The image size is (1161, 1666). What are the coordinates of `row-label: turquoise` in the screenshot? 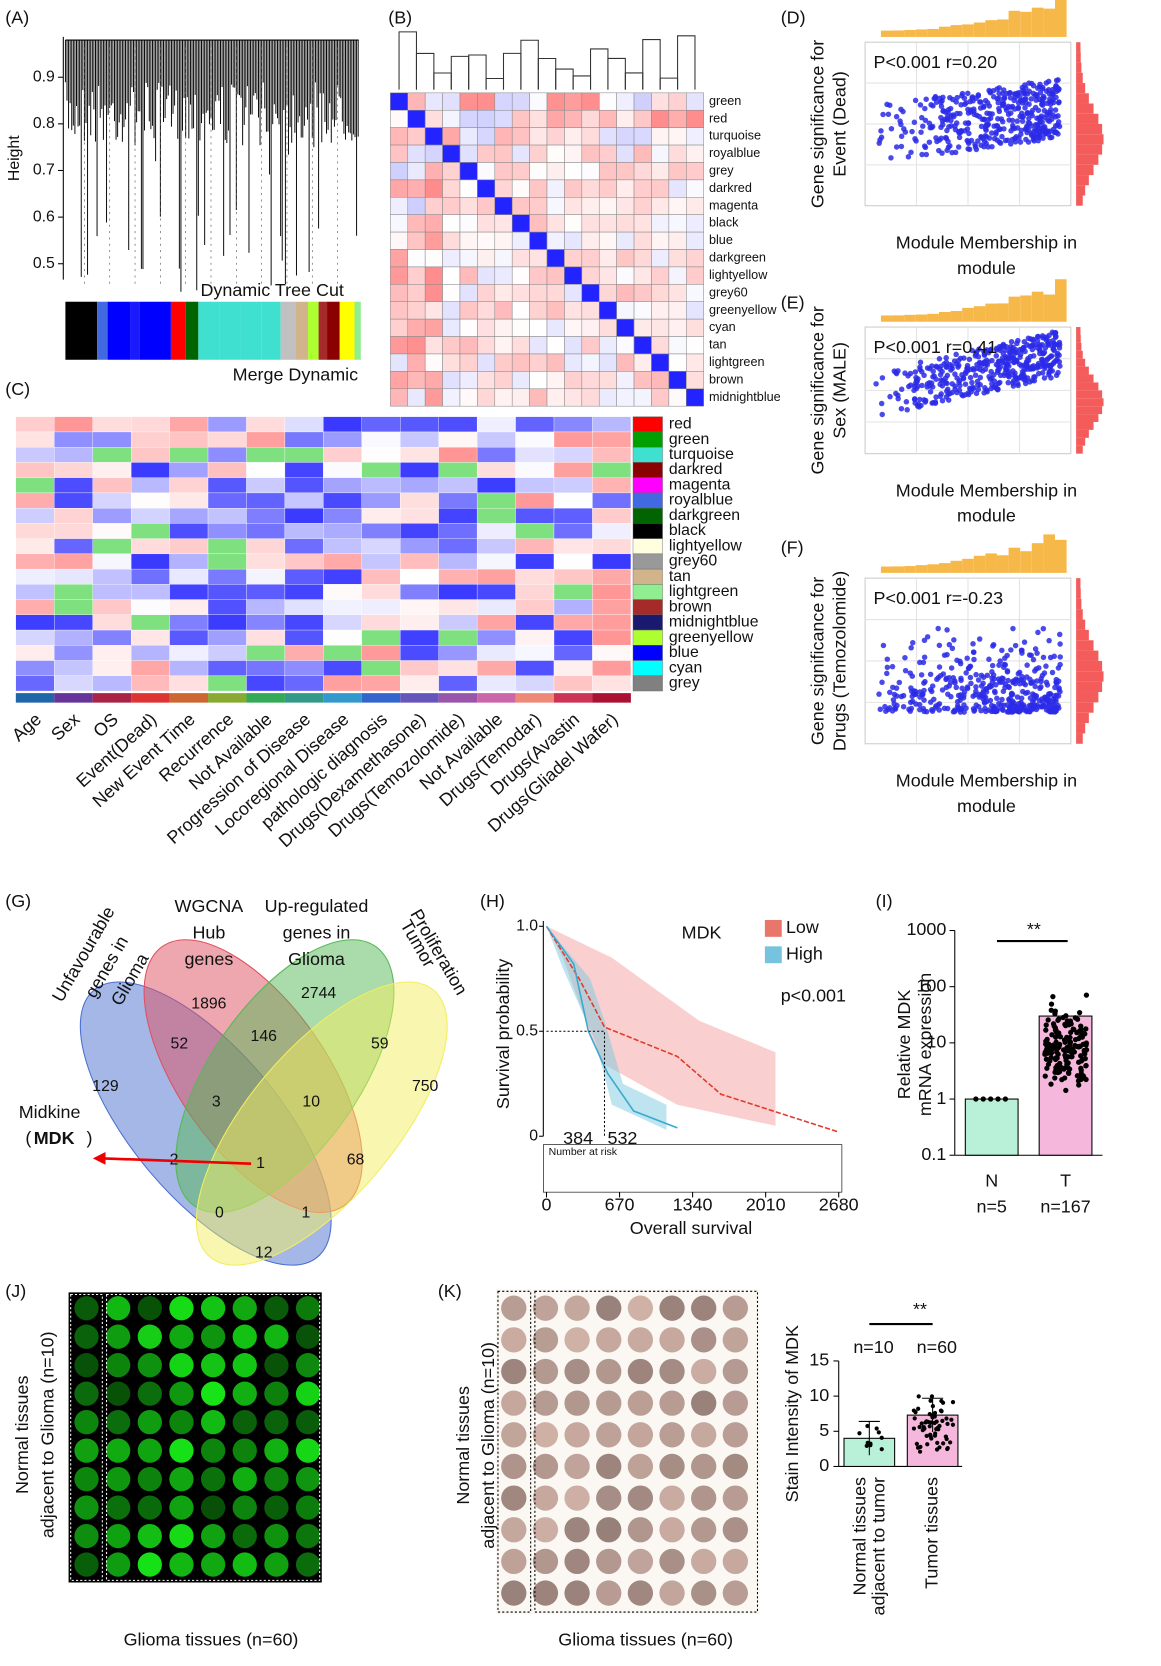 It's located at (735, 136).